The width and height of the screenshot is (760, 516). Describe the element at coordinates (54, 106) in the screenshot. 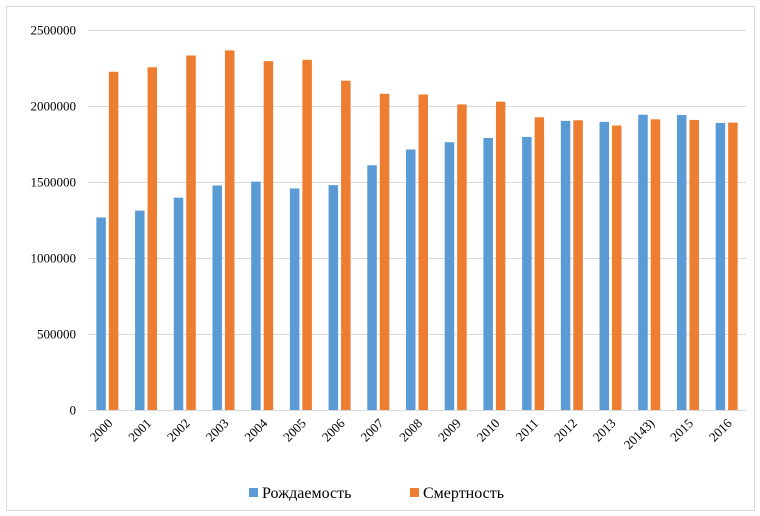

I see `y-tick-label: 2000000` at that location.